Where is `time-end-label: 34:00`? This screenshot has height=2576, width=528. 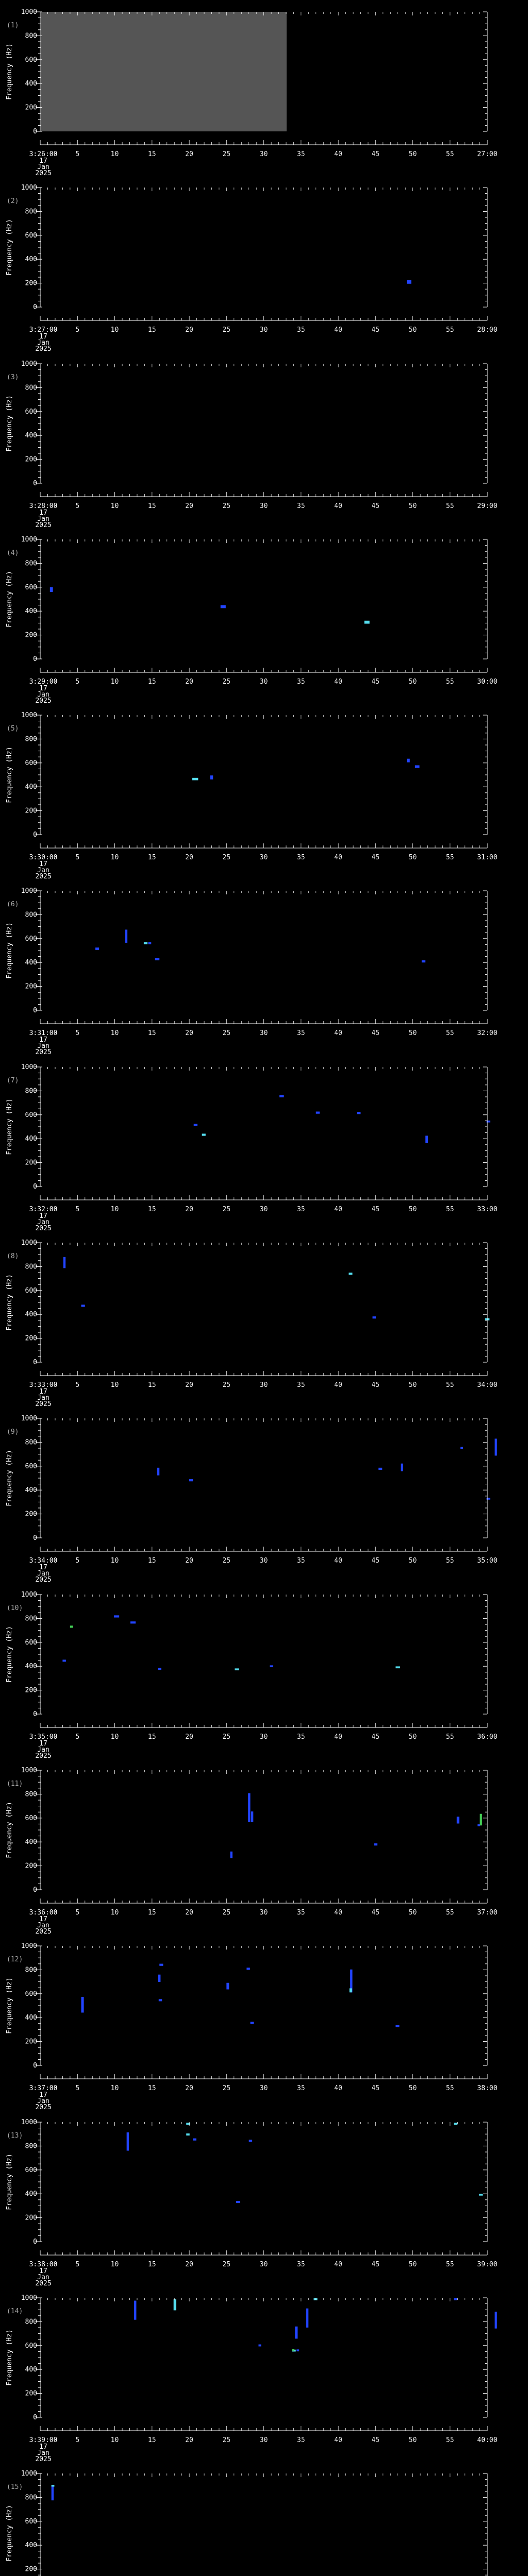
time-end-label: 34:00 is located at coordinates (487, 1385).